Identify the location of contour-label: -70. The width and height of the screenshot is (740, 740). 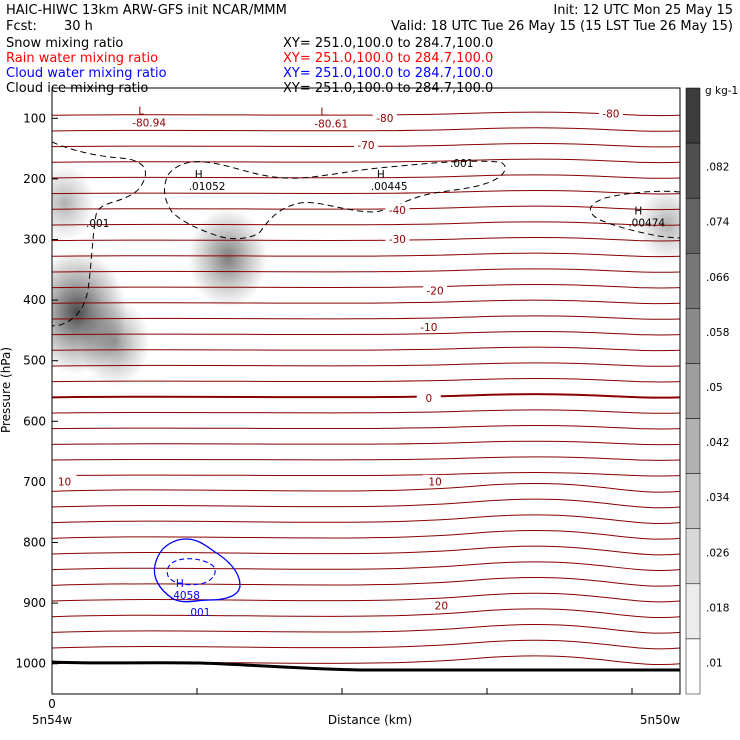
(365, 146).